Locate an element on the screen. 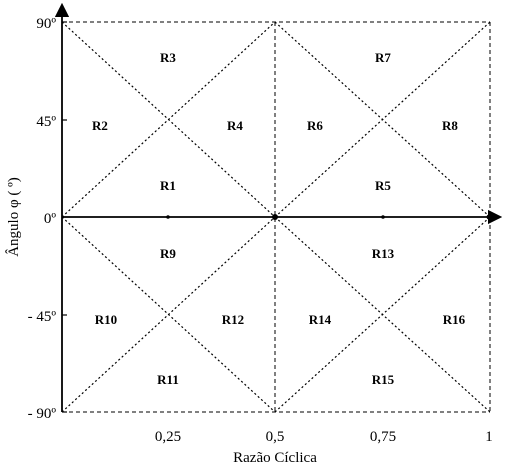 Image resolution: width=506 pixels, height=470 pixels. y-tick-45: 45º is located at coordinates (46, 122).